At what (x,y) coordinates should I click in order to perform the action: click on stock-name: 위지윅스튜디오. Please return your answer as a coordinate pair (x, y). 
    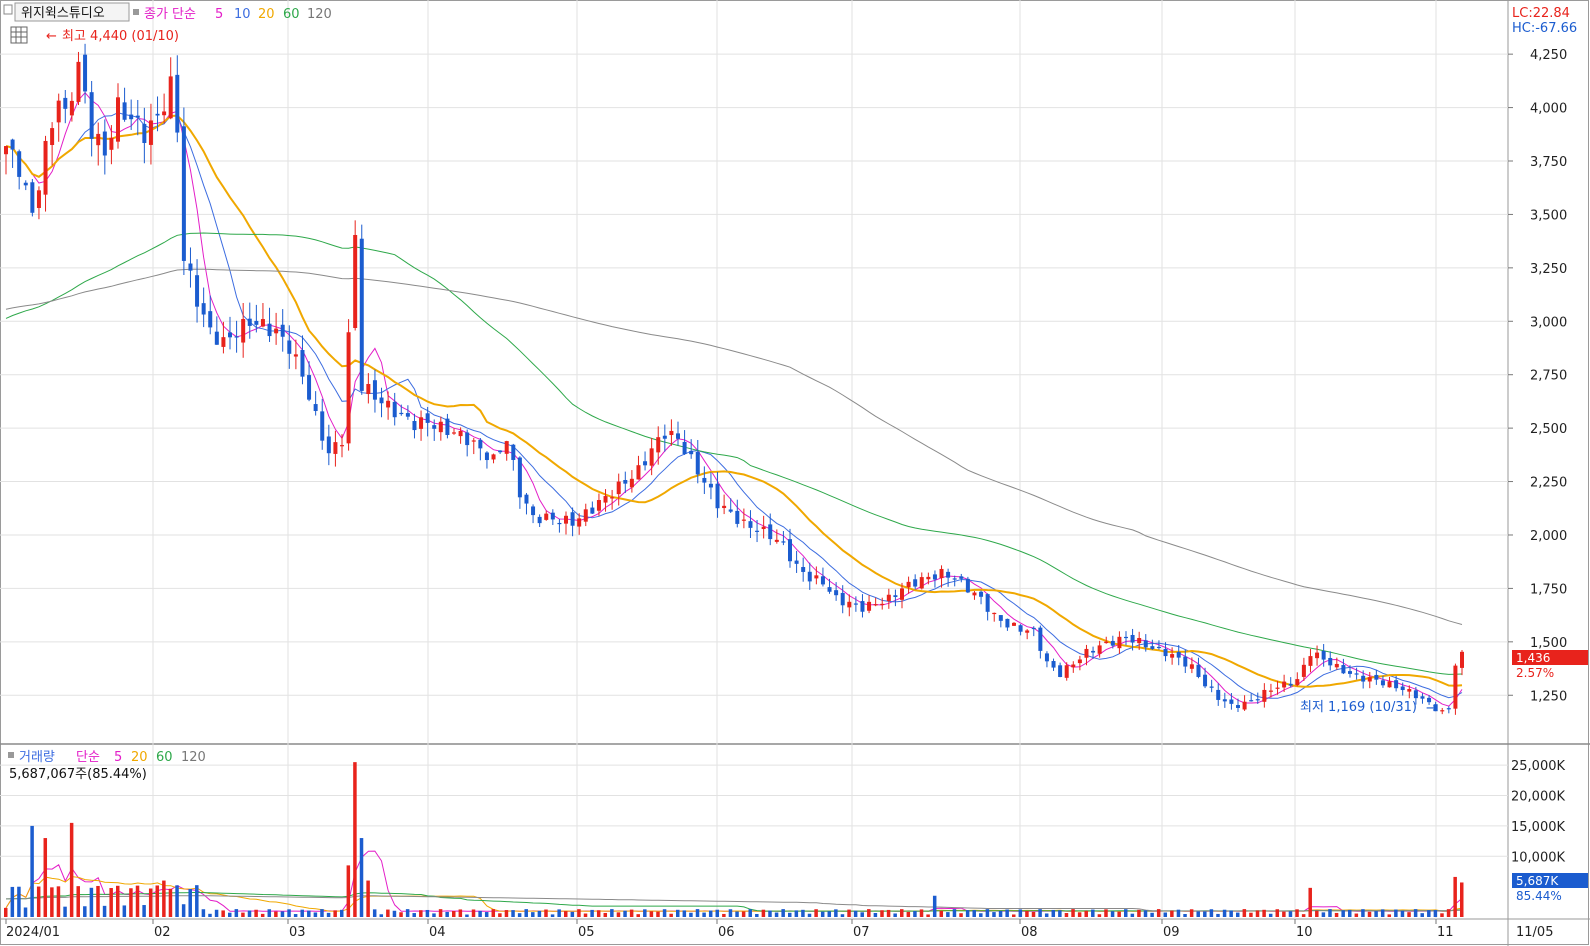
    Looking at the image, I should click on (63, 13).